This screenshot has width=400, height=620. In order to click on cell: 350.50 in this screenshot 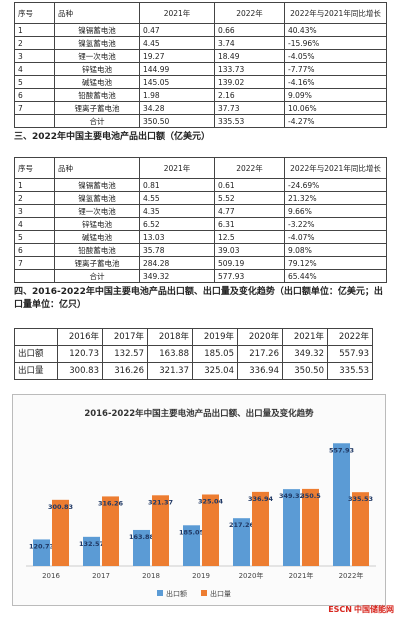, I will do `click(305, 371)`.